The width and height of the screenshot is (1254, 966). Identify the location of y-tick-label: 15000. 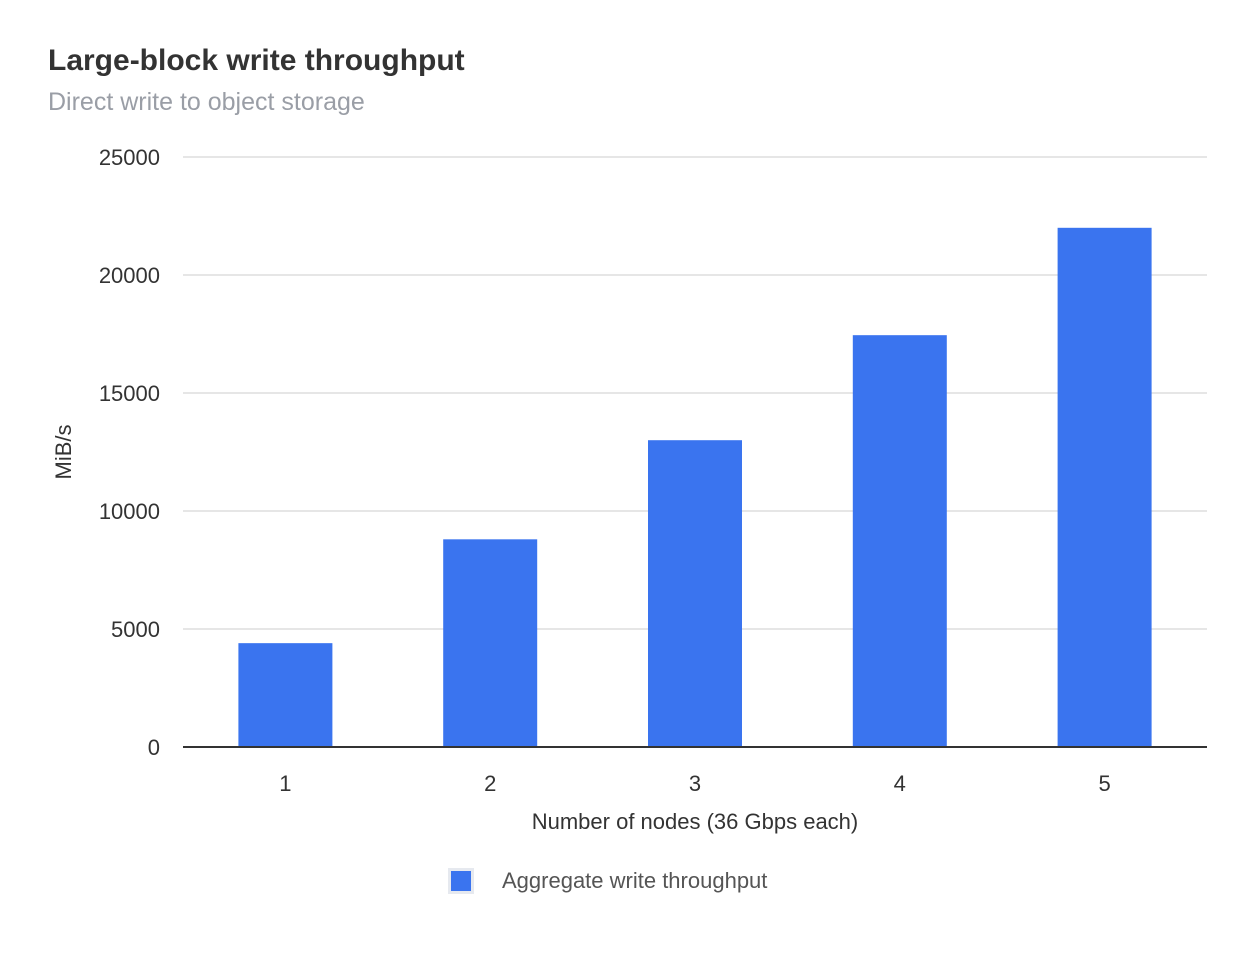
(129, 393).